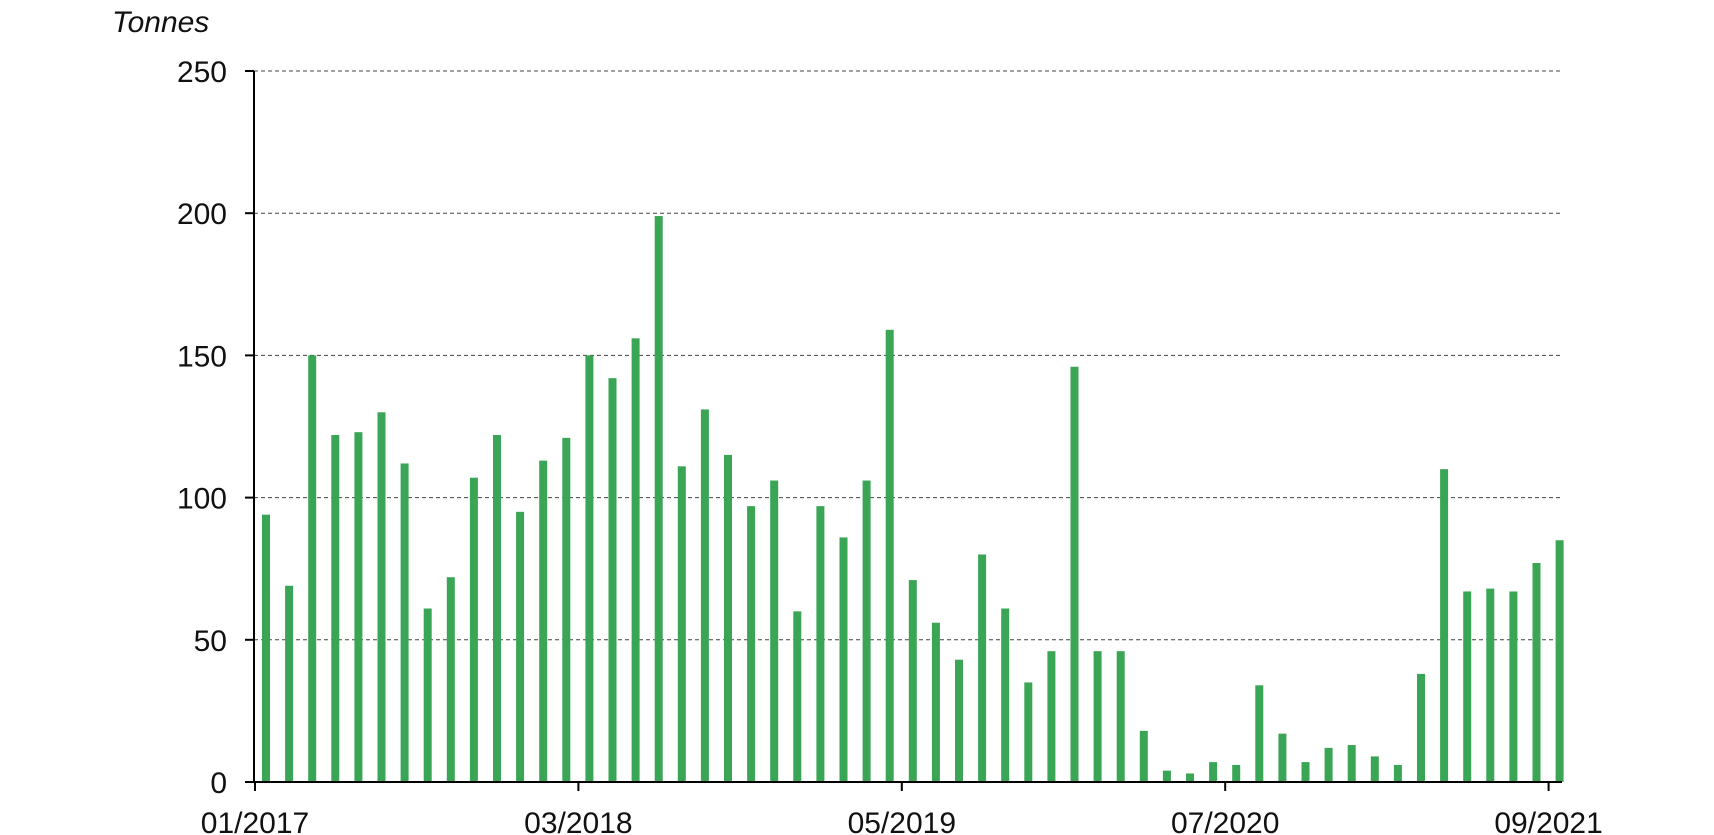 This screenshot has width=1714, height=835. What do you see at coordinates (215, 428) in the screenshot?
I see `y-tick-labels: 0 50 100 150 200 250` at bounding box center [215, 428].